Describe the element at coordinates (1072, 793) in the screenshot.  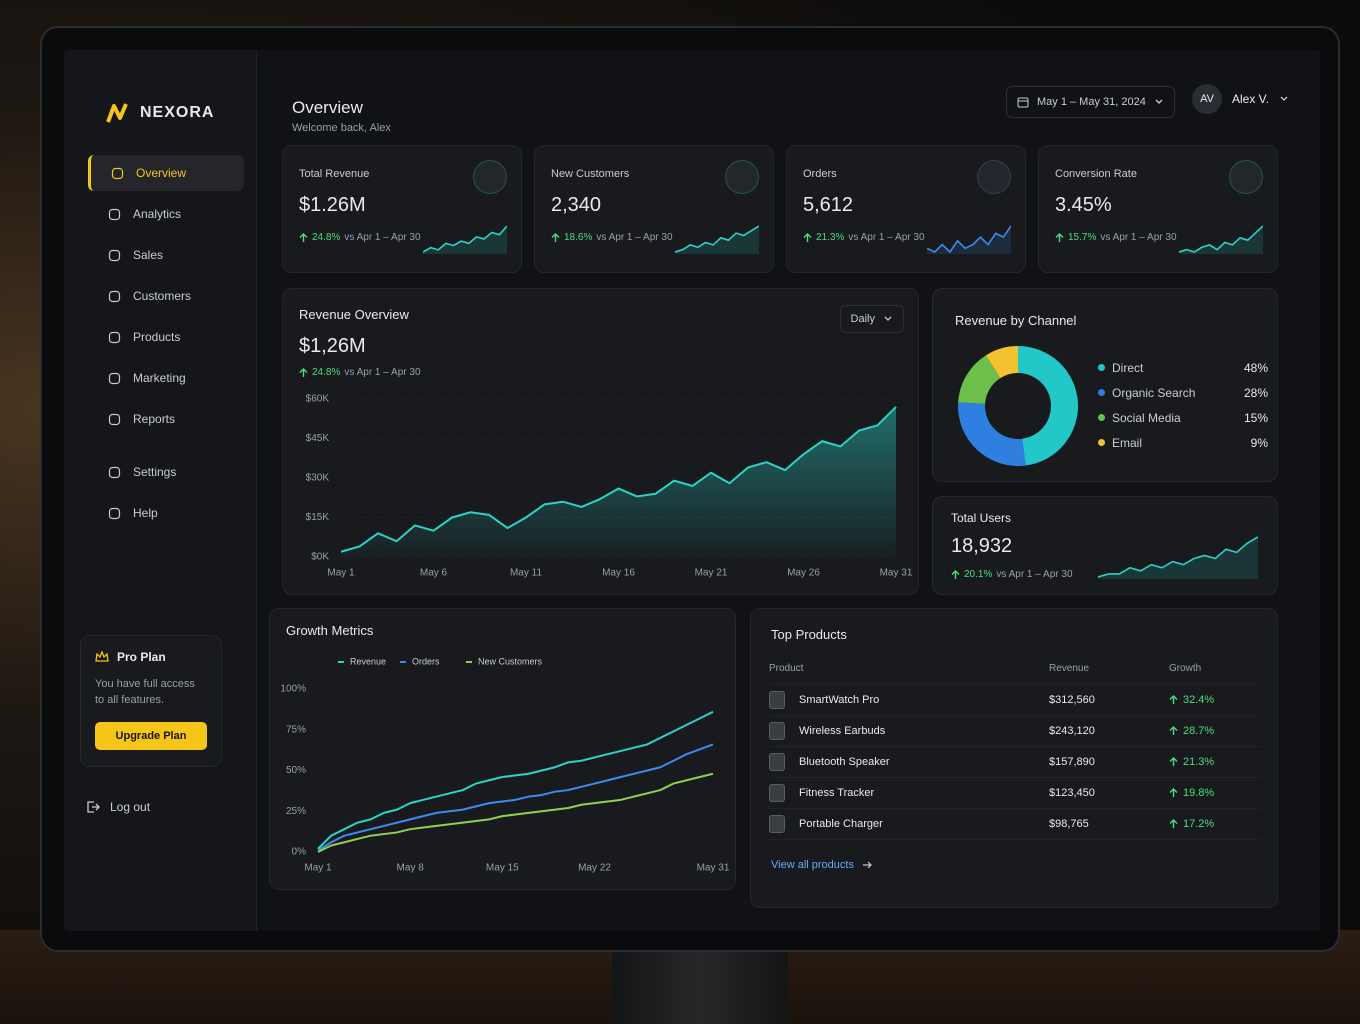
I see `product-revenue: $123,450` at that location.